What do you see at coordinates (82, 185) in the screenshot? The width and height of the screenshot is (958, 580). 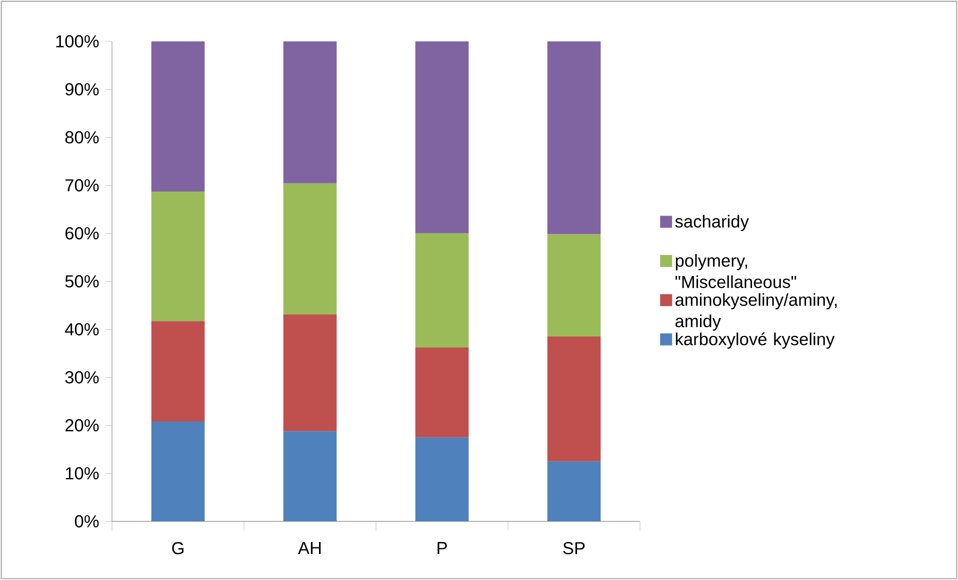 I see `y-tick-label: 70%` at bounding box center [82, 185].